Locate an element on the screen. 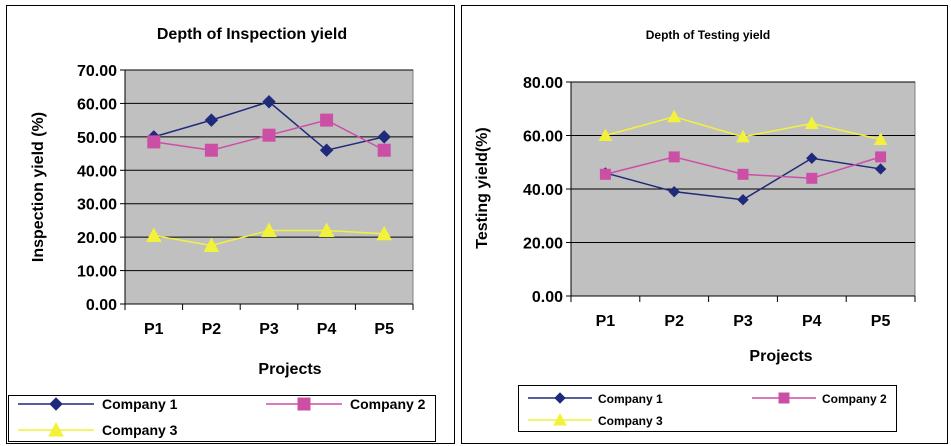 Image resolution: width=951 pixels, height=446 pixels. y-axis-label: Inspection yield (%) is located at coordinates (38, 187).